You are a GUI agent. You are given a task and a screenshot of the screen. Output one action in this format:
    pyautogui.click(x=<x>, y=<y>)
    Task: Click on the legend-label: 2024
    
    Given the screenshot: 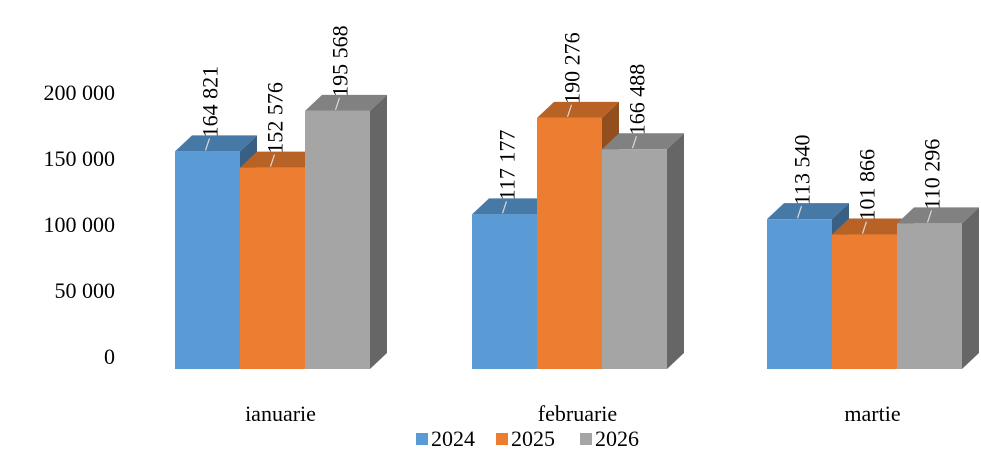 What is the action you would take?
    pyautogui.click(x=453, y=438)
    